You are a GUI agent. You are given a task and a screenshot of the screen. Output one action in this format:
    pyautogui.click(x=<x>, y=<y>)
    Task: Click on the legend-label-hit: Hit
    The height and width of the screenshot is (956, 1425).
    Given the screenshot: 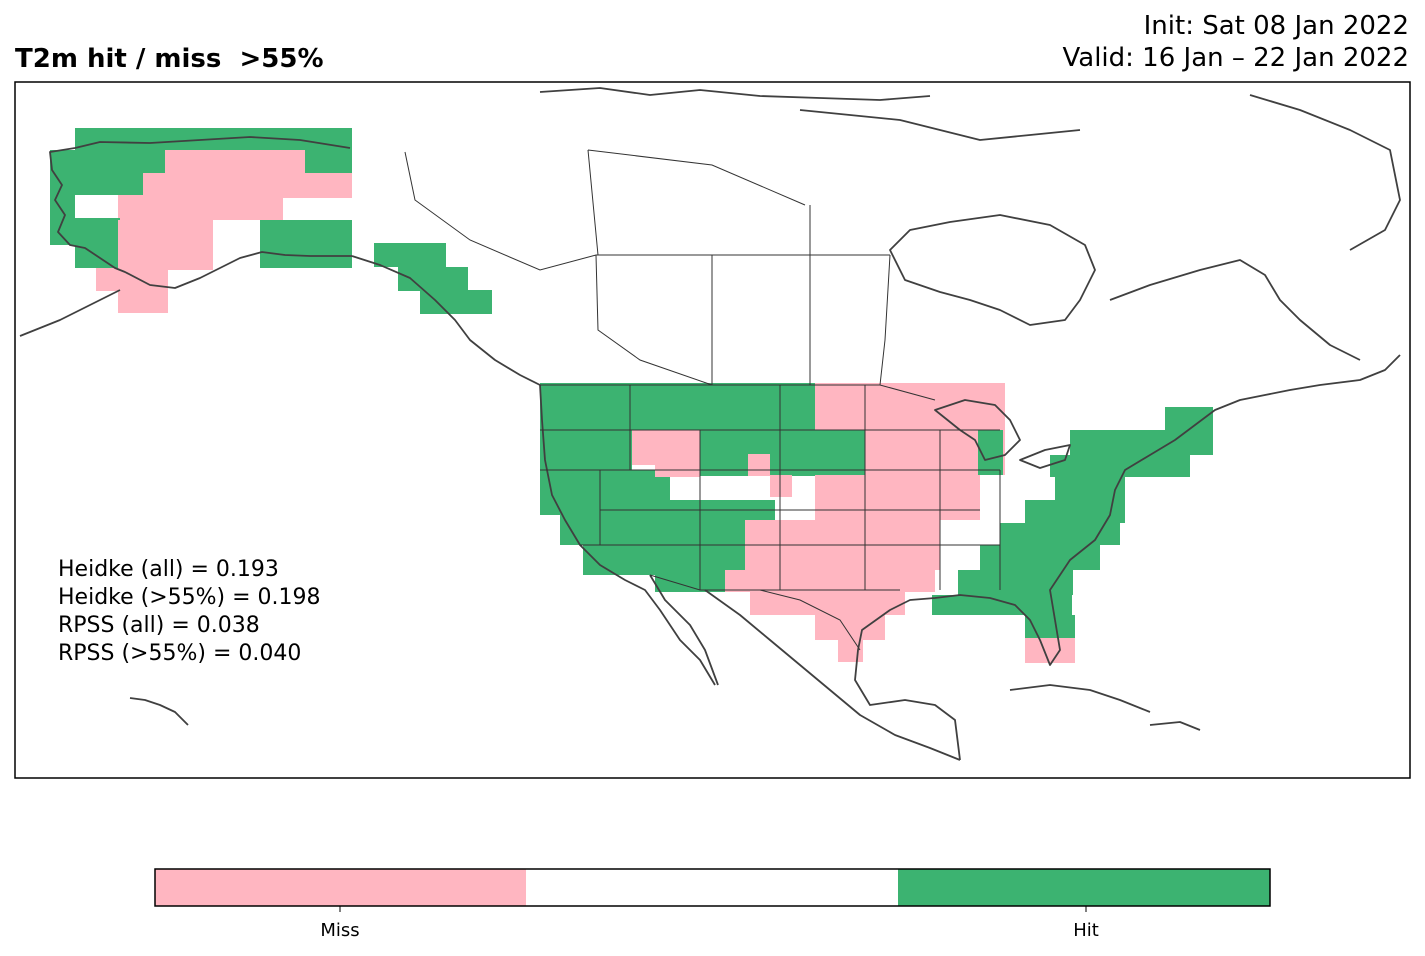 What is the action you would take?
    pyautogui.click(x=1086, y=930)
    